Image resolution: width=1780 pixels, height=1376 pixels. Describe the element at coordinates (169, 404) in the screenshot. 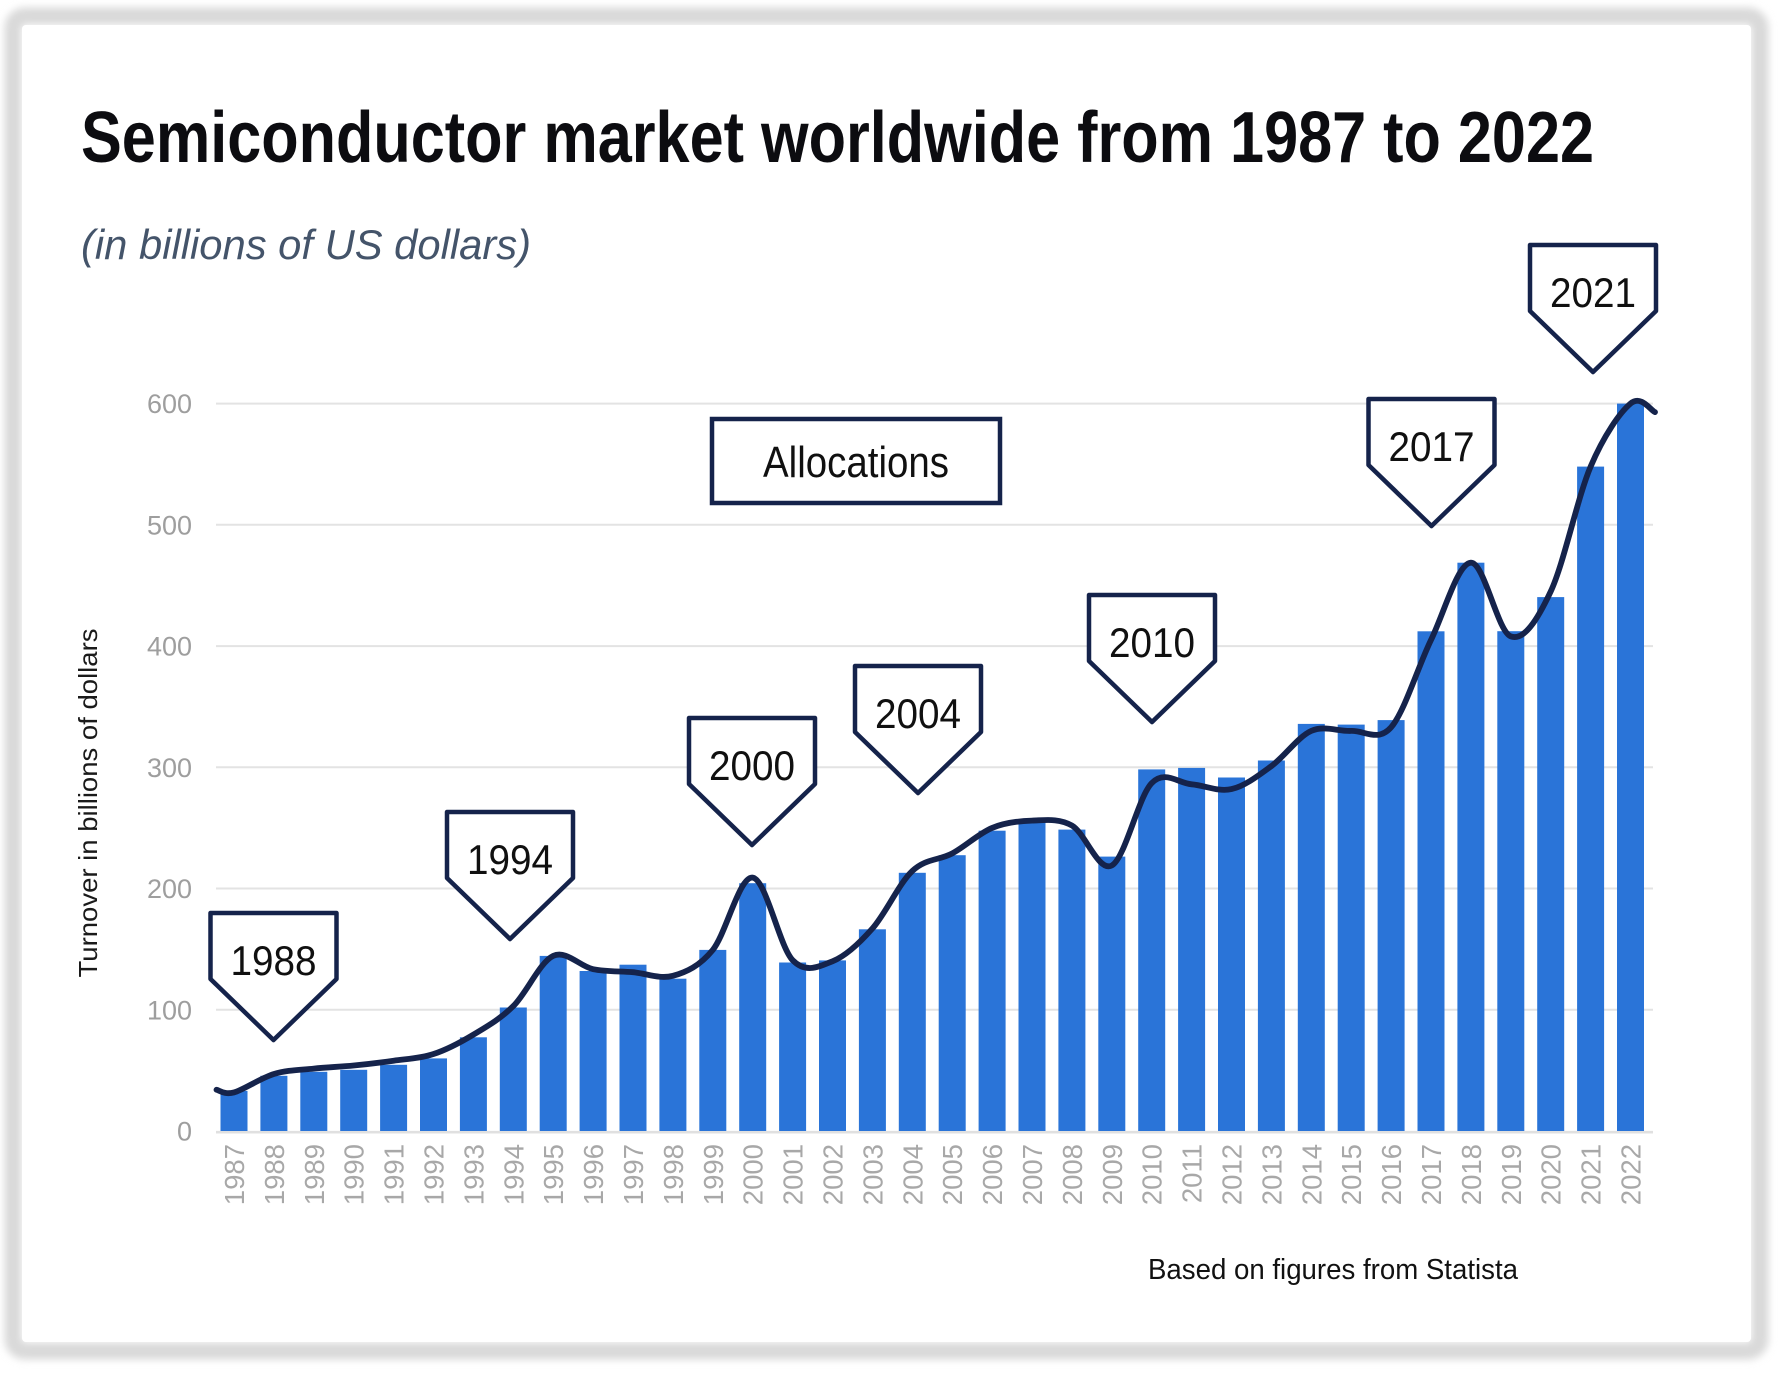

I see `svg-text: 600` at that location.